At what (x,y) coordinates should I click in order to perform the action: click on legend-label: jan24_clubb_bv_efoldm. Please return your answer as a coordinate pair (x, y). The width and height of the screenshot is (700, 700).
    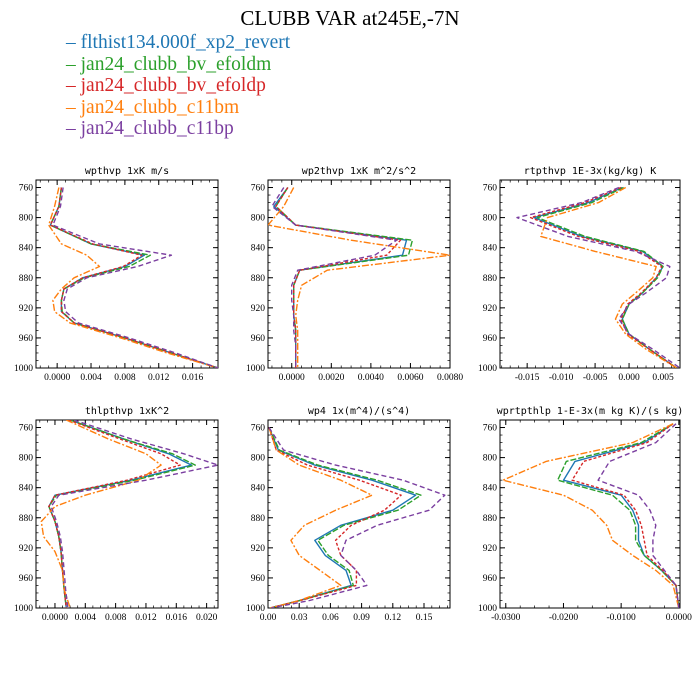
    Looking at the image, I should click on (176, 64).